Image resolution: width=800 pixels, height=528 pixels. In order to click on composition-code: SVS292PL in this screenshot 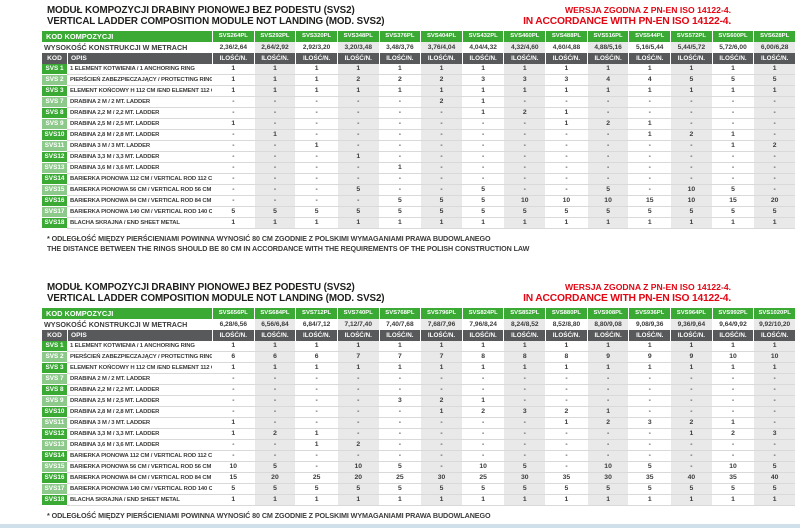, I will do `click(275, 36)`.